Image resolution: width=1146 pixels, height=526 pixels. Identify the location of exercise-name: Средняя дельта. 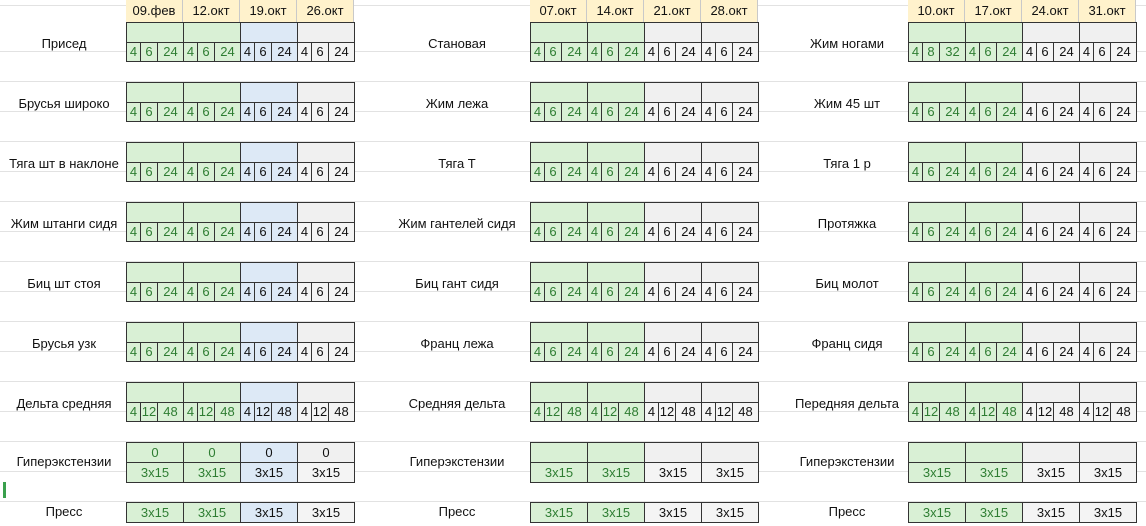
(457, 403).